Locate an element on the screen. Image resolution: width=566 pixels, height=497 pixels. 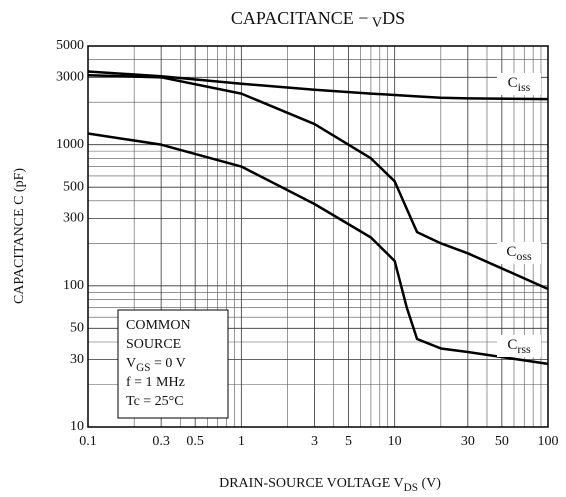
x-tick-label: 1 is located at coordinates (241, 441).